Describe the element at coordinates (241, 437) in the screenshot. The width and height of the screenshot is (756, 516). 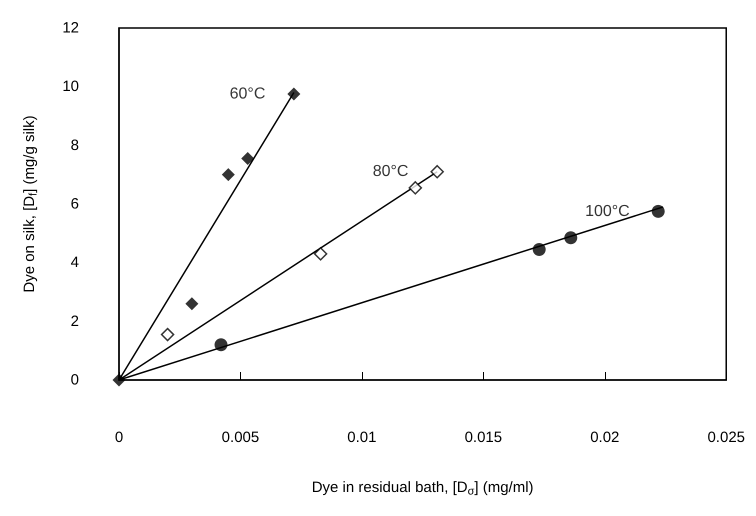
I see `x-tick-label: 0.005` at that location.